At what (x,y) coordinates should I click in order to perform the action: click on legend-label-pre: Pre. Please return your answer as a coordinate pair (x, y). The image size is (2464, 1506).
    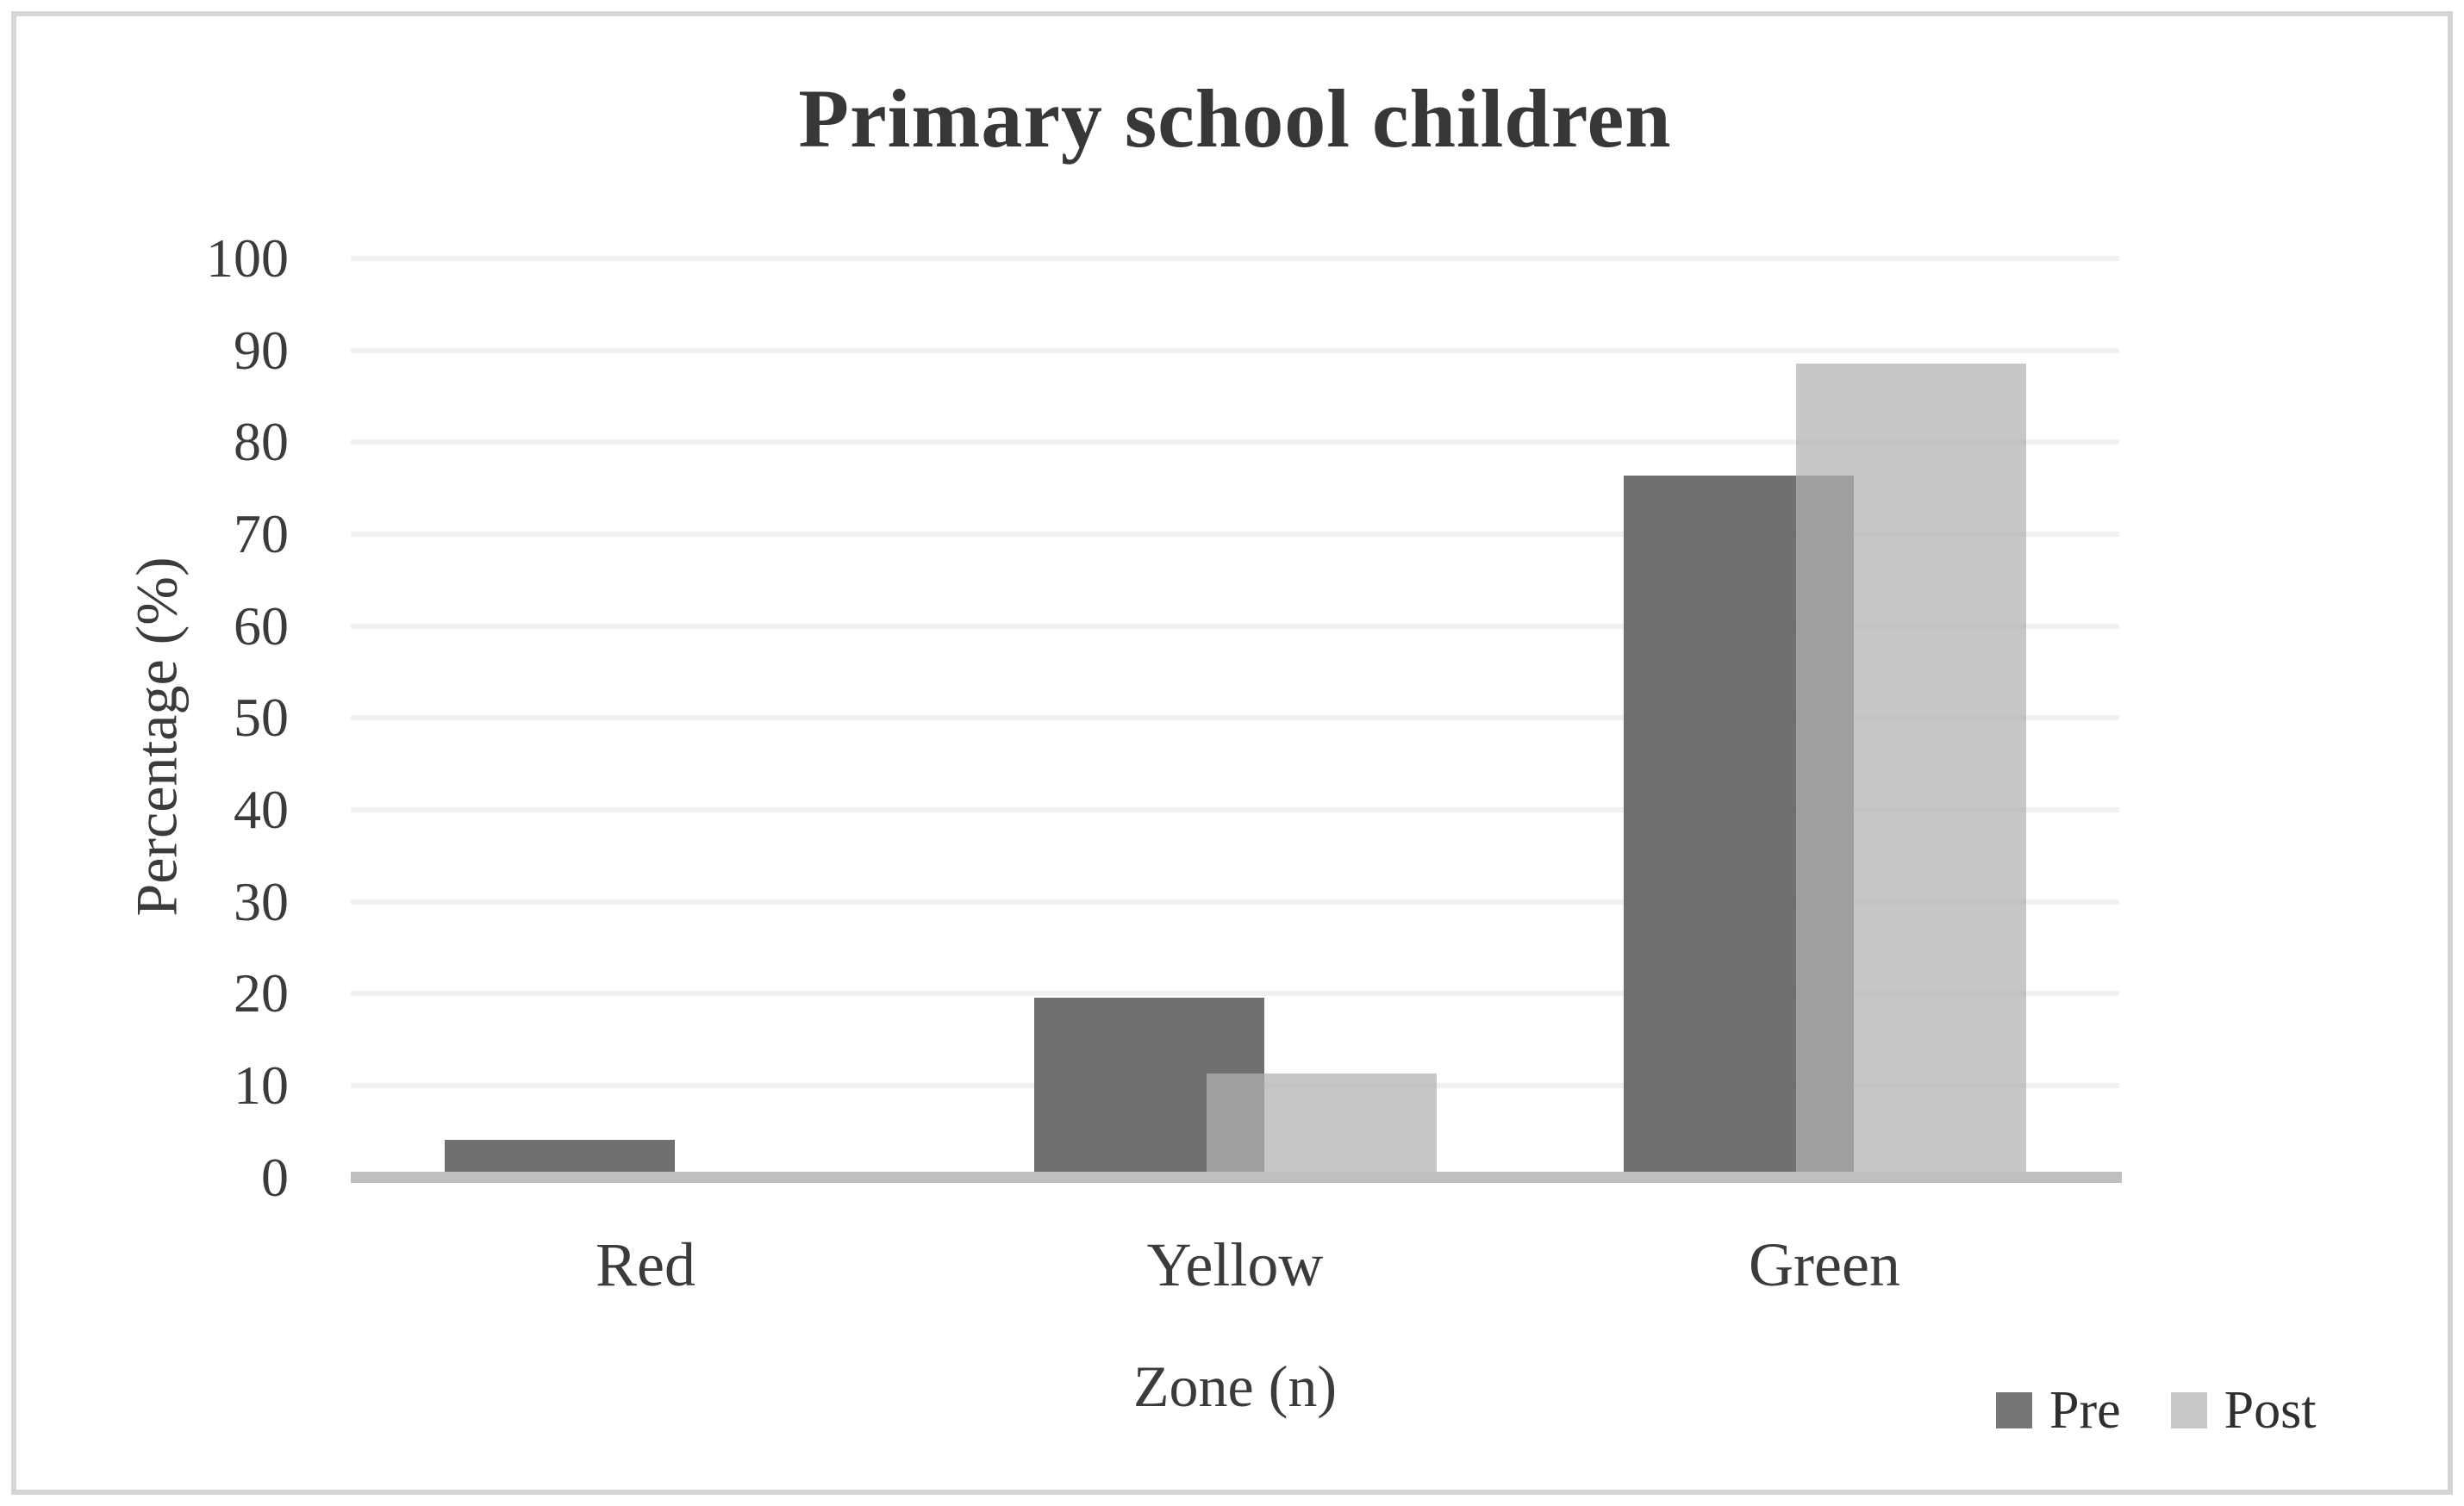
    Looking at the image, I should click on (2085, 1410).